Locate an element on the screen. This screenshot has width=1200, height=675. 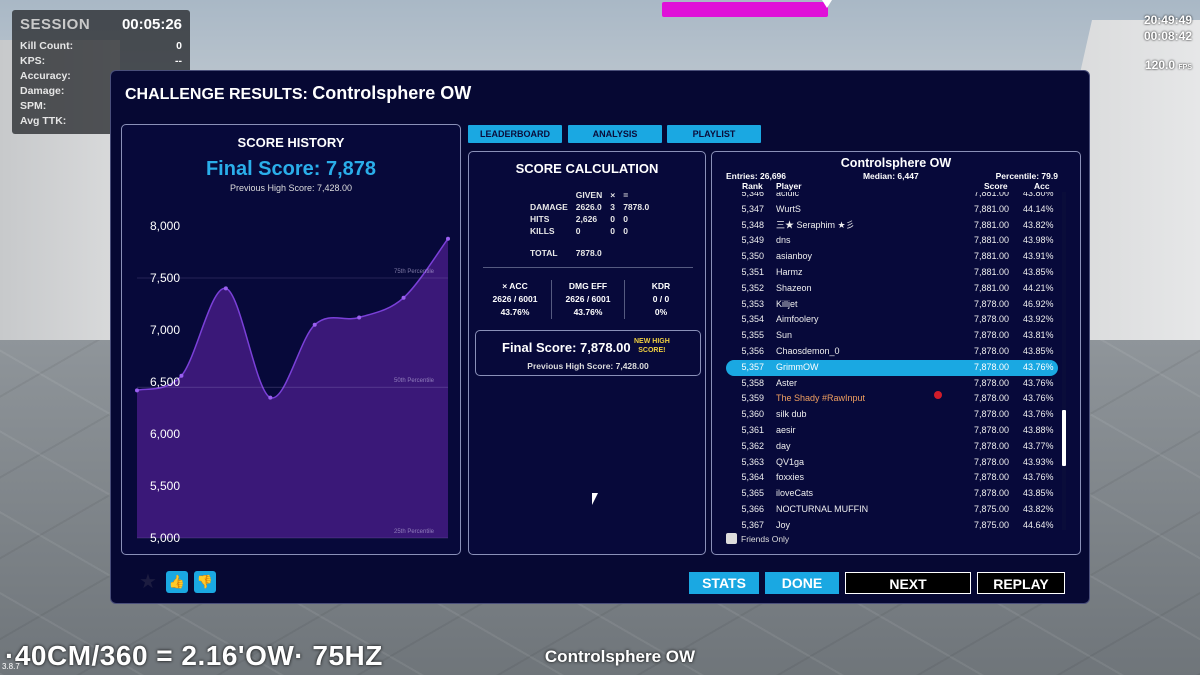
progress-marker is located at coordinates (827, 4).